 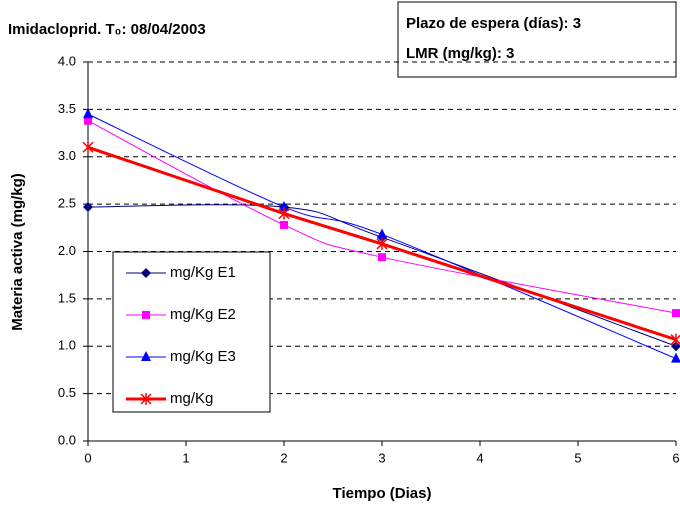 I want to click on y-tick-label: 4.0, so click(x=67, y=60).